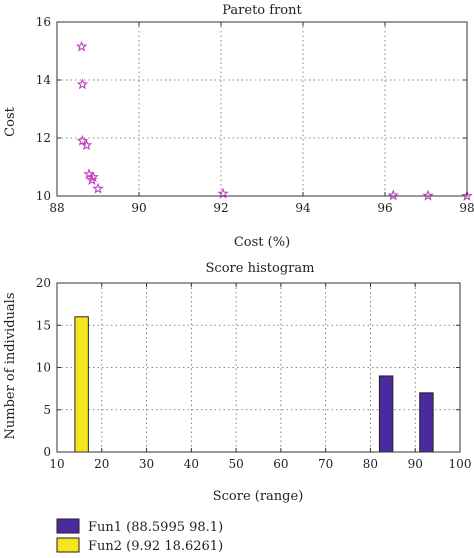  I want to click on pareto-xtick-label: 94, so click(303, 208).